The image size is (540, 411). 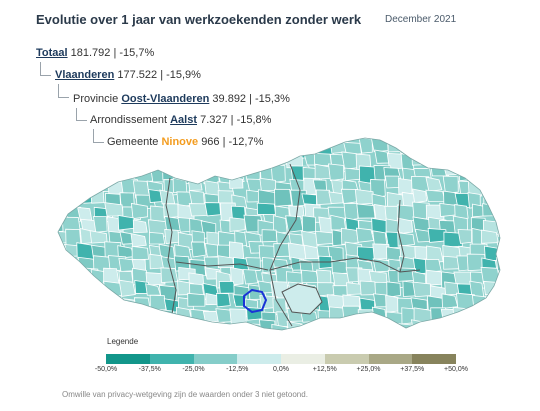 I want to click on link-aalst: Aalst, so click(x=184, y=120).